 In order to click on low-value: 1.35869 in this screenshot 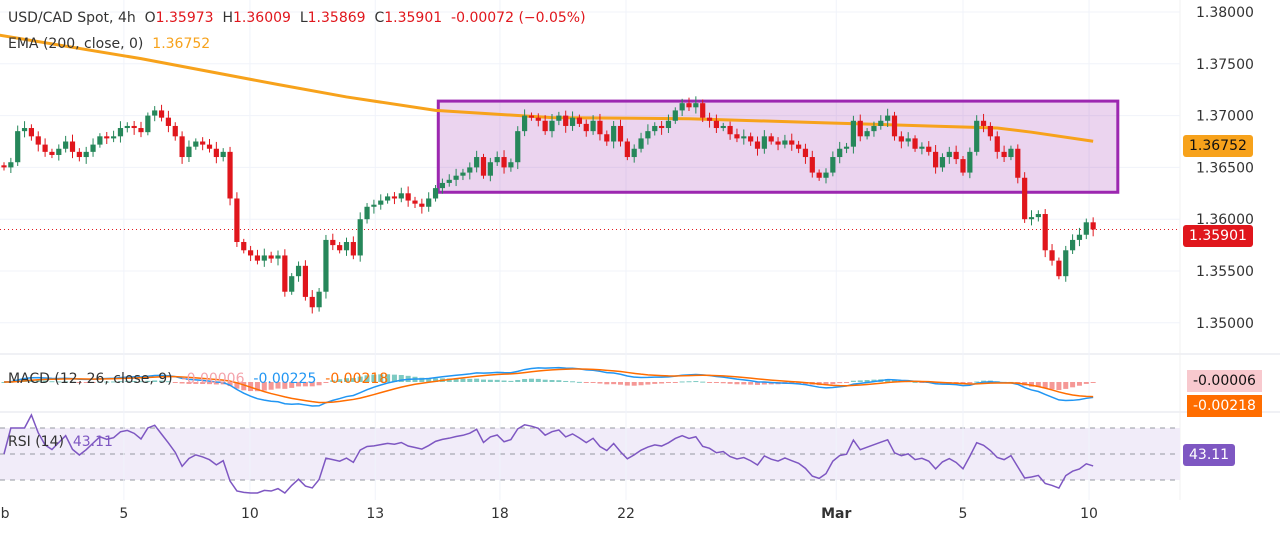, I will do `click(336, 18)`.